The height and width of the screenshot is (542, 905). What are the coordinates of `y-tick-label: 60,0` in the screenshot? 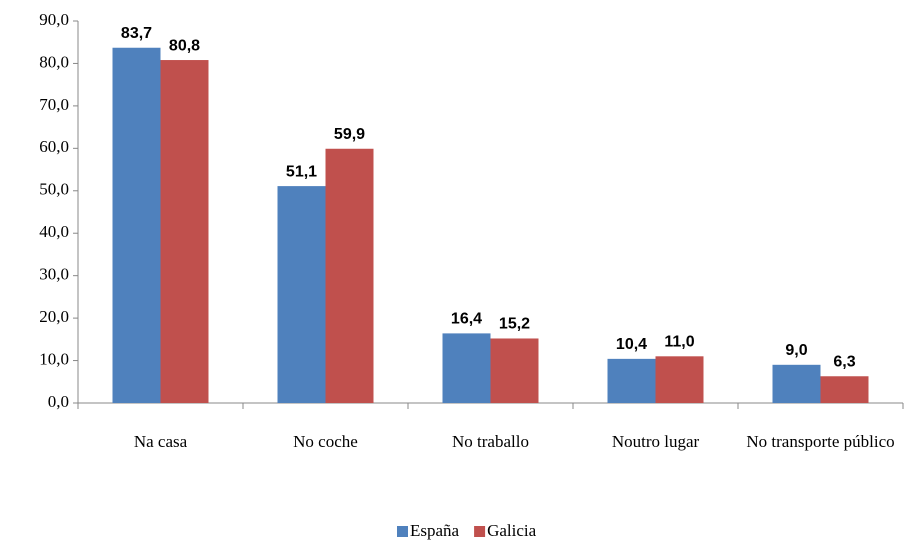 It's located at (54, 146).